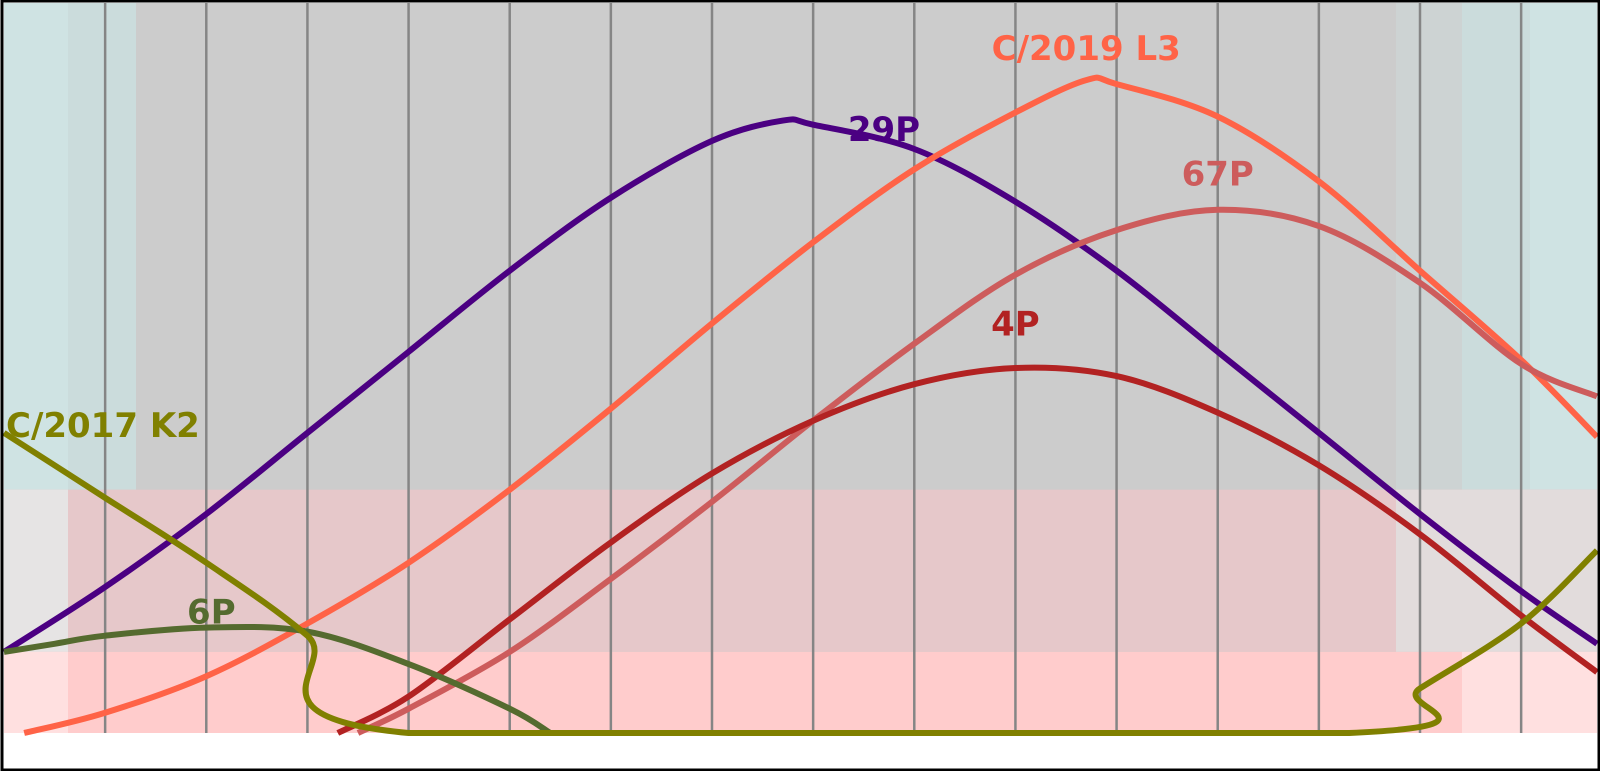 This screenshot has height=771, width=1600. Describe the element at coordinates (1086, 49) in the screenshot. I see `series-label-c-2019-l3: C/2019 L3` at that location.